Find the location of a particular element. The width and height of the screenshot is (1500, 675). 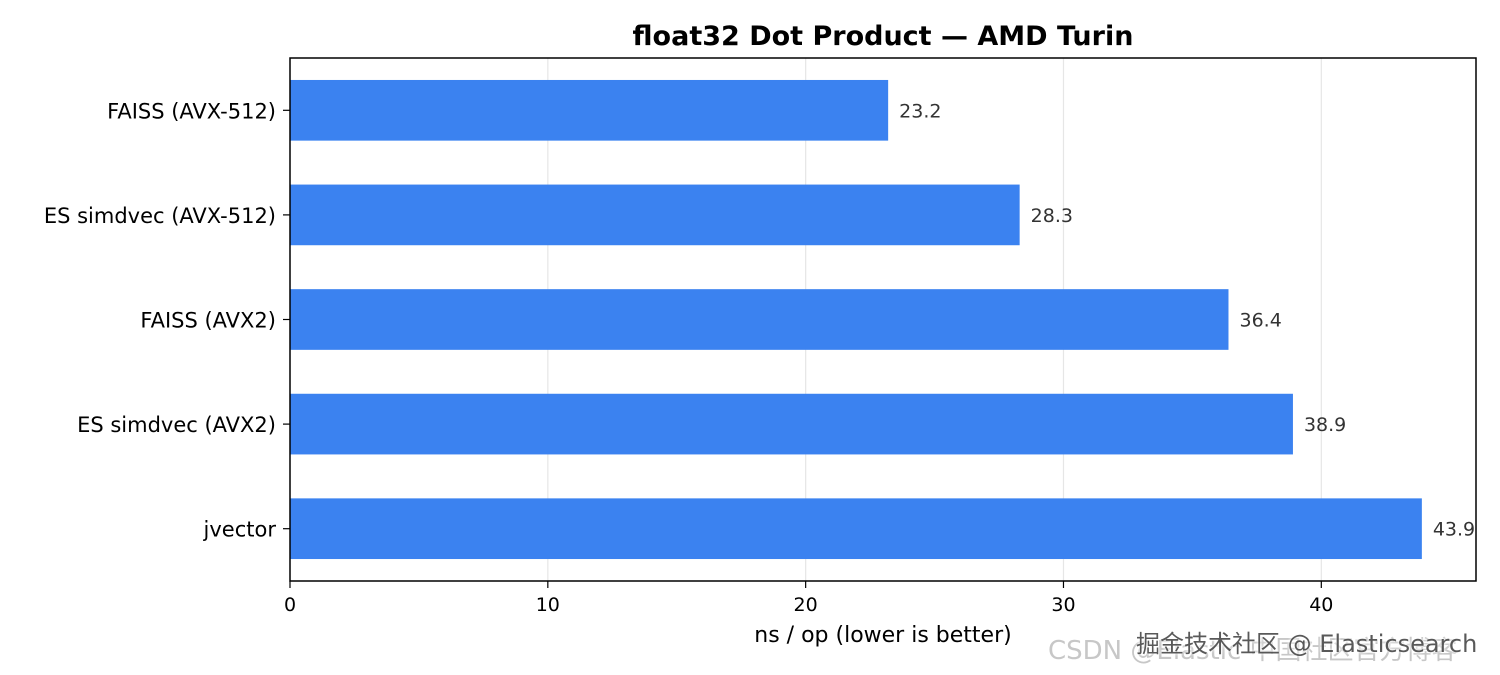

x-tick-label: 0 is located at coordinates (290, 605).